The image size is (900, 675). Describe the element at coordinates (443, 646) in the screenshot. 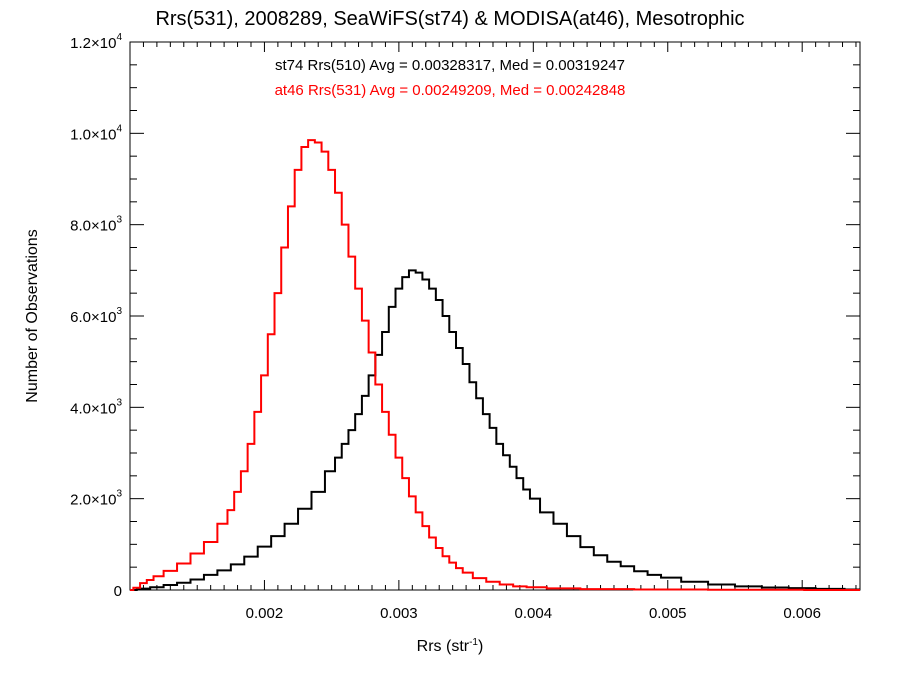

I see `x-axis-label-main: Rrs (str` at that location.